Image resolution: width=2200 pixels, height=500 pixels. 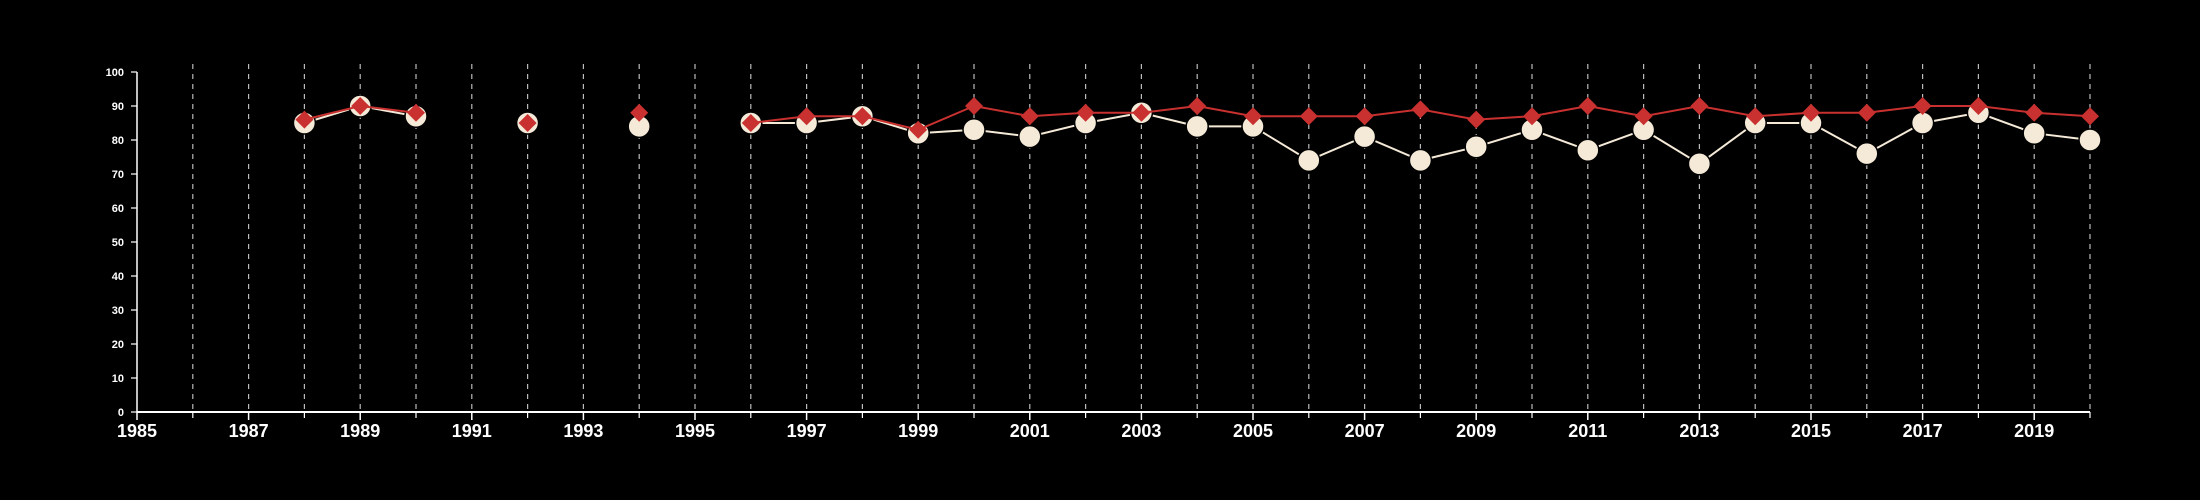 What do you see at coordinates (249, 431) in the screenshot?
I see `x-tick-label: 1987` at bounding box center [249, 431].